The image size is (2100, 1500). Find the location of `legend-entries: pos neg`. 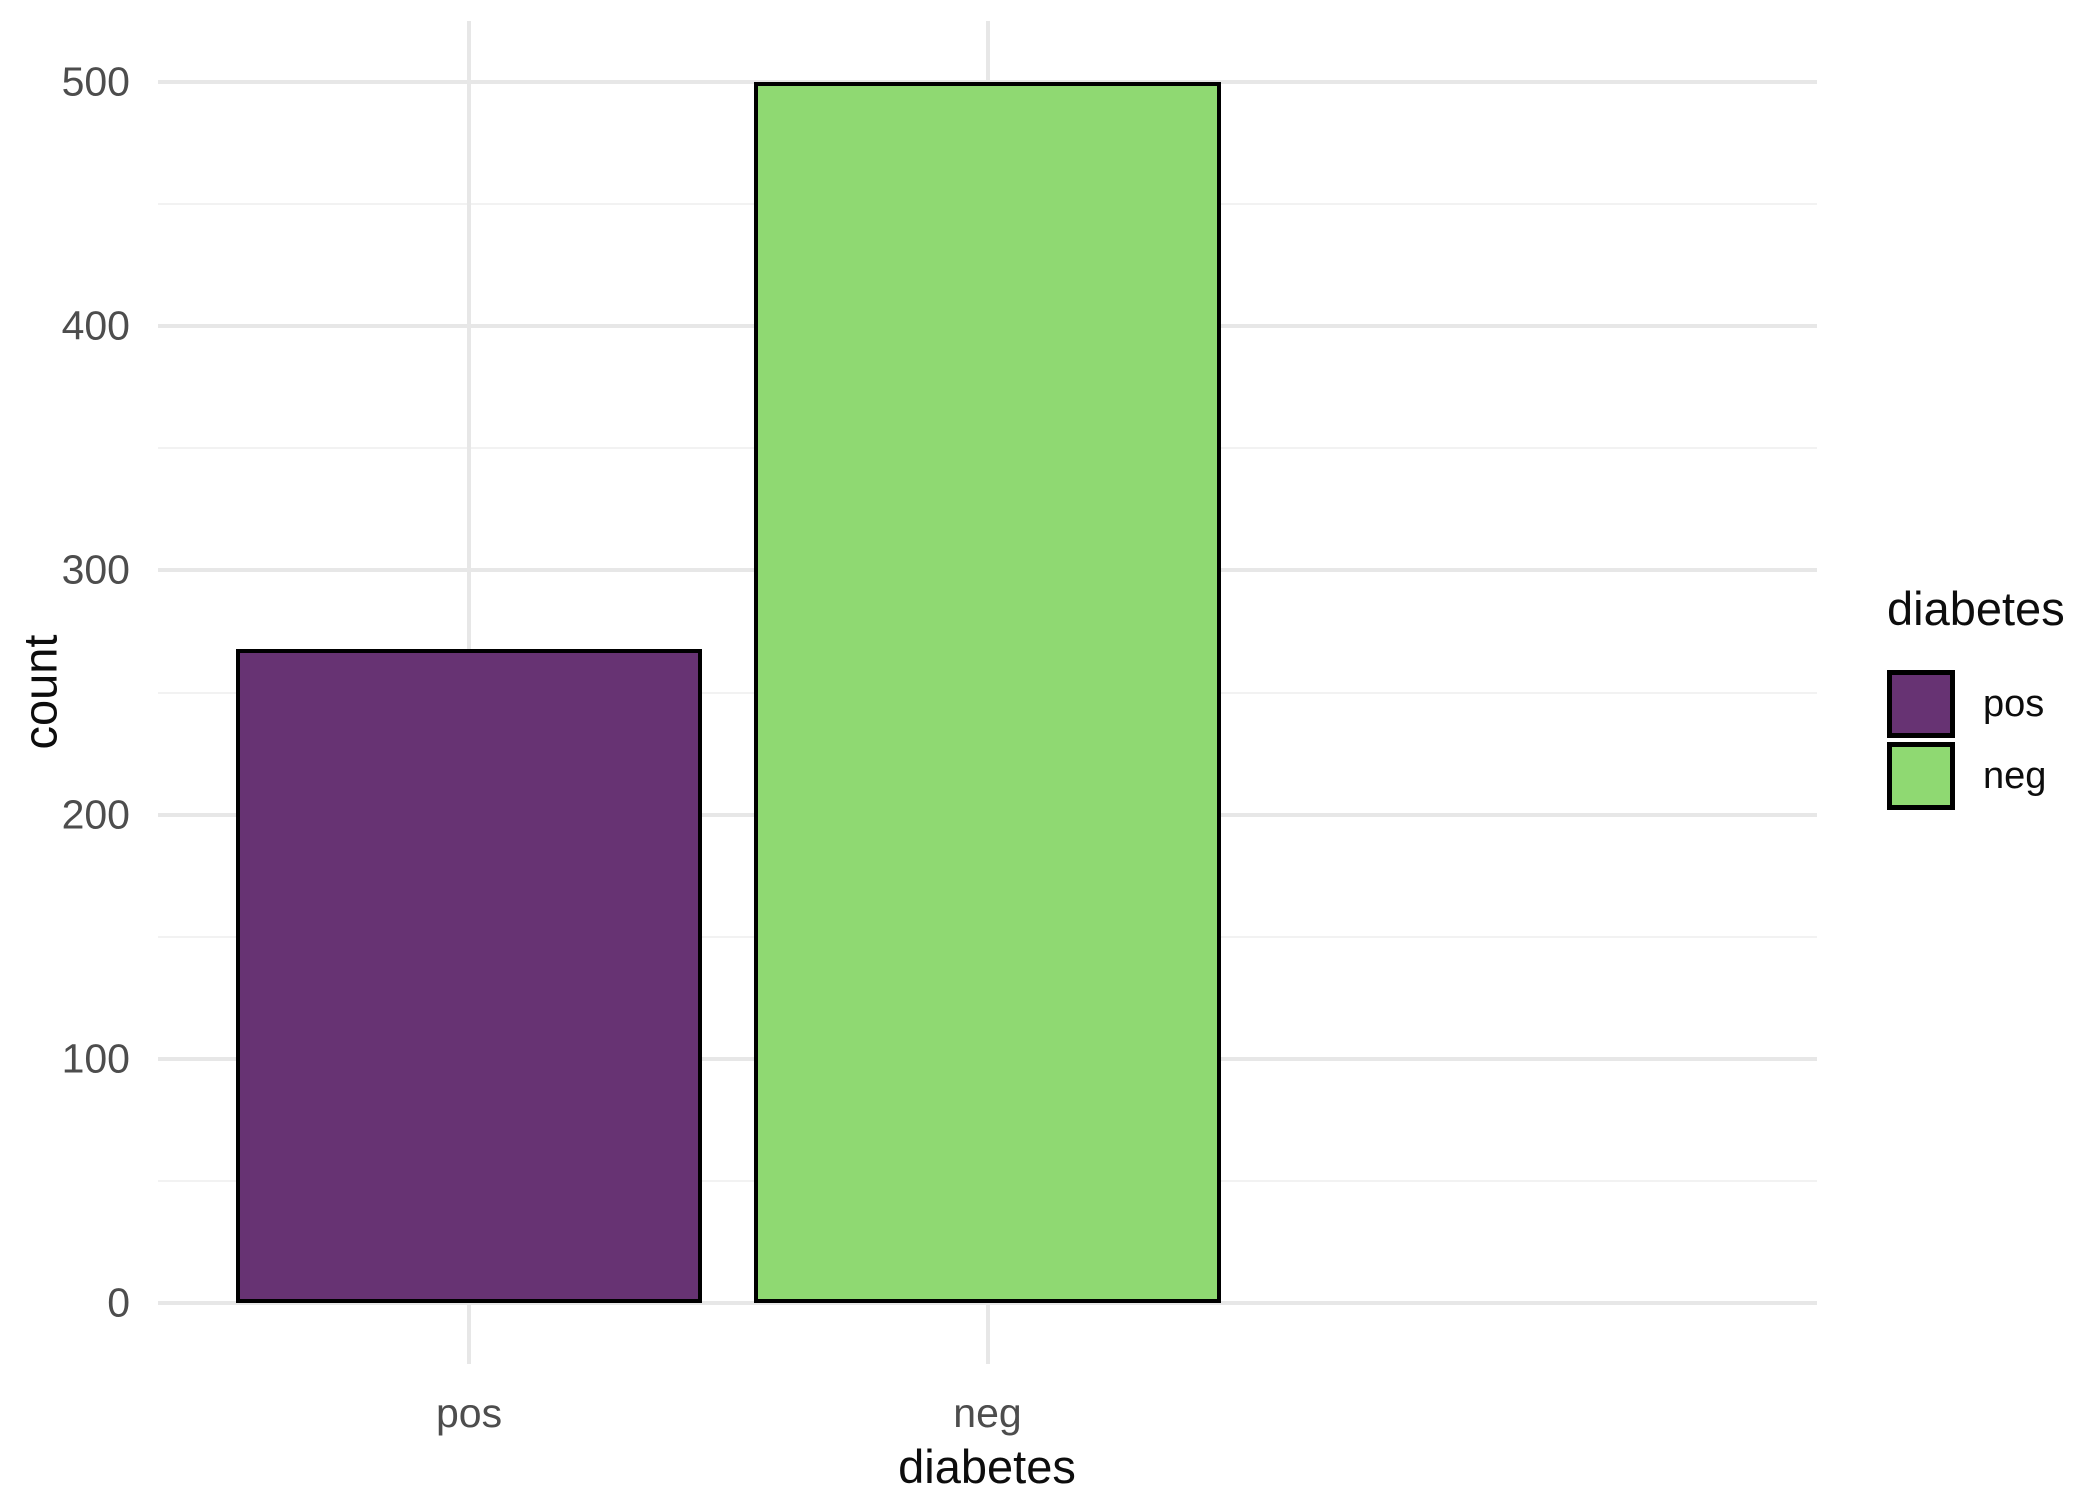

legend-entries: pos neg is located at coordinates (1976, 740).